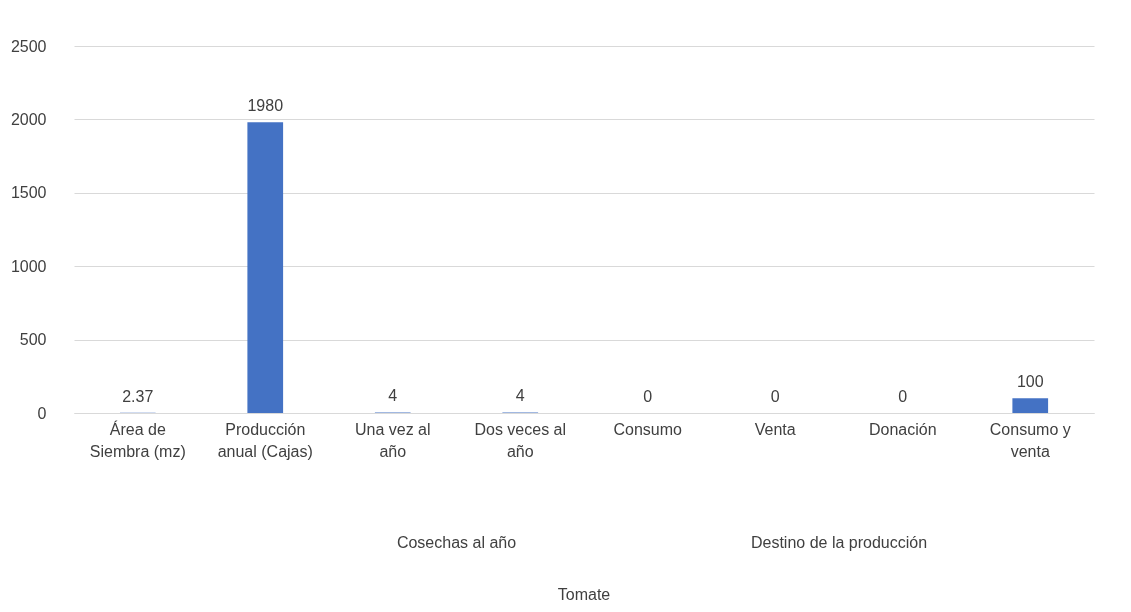 This screenshot has height=612, width=1131. What do you see at coordinates (392, 440) in the screenshot?
I see `x-tick-label: Una vez al año` at bounding box center [392, 440].